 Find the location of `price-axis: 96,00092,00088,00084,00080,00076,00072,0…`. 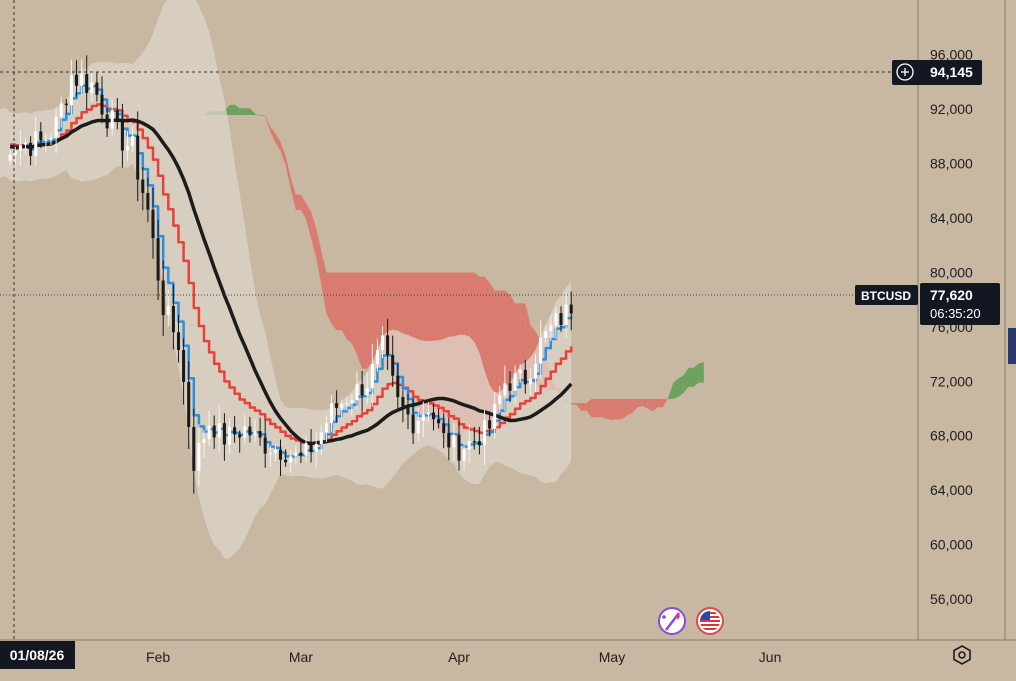

price-axis: 96,00092,00088,00084,00080,00076,00072,0… is located at coordinates (951, 326).